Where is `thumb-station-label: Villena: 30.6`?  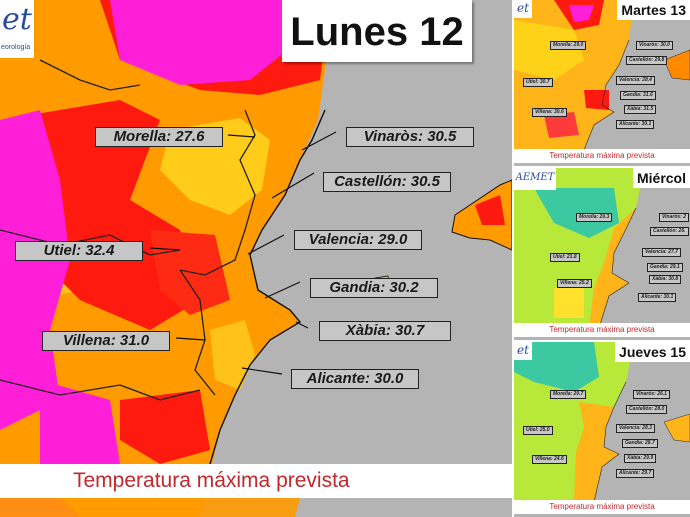
thumb-station-label: Villena: 30.6 is located at coordinates (549, 112).